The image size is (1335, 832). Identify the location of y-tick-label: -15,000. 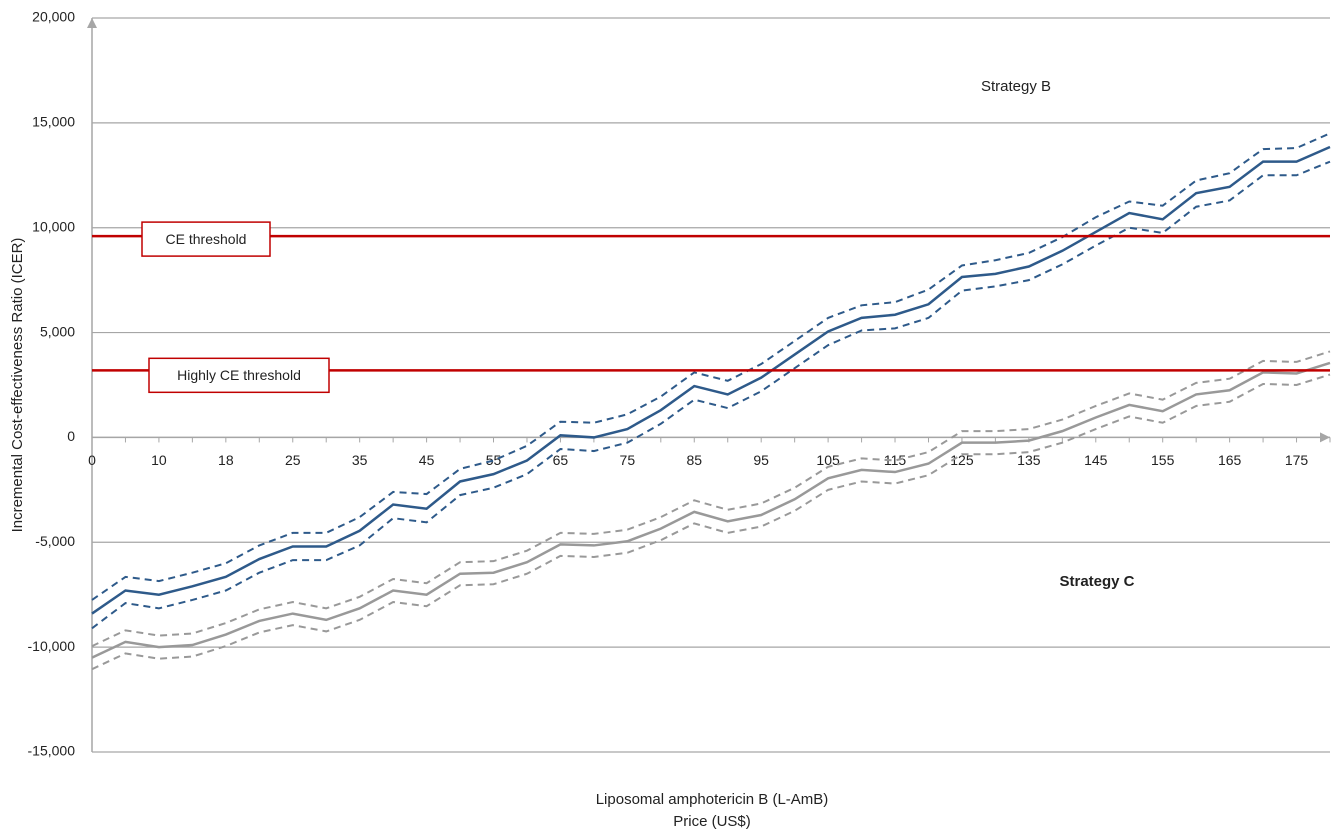
(52, 751).